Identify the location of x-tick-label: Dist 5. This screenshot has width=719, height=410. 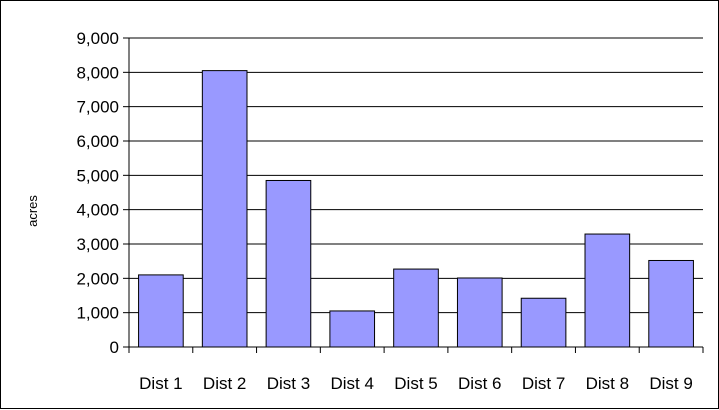
(415, 383).